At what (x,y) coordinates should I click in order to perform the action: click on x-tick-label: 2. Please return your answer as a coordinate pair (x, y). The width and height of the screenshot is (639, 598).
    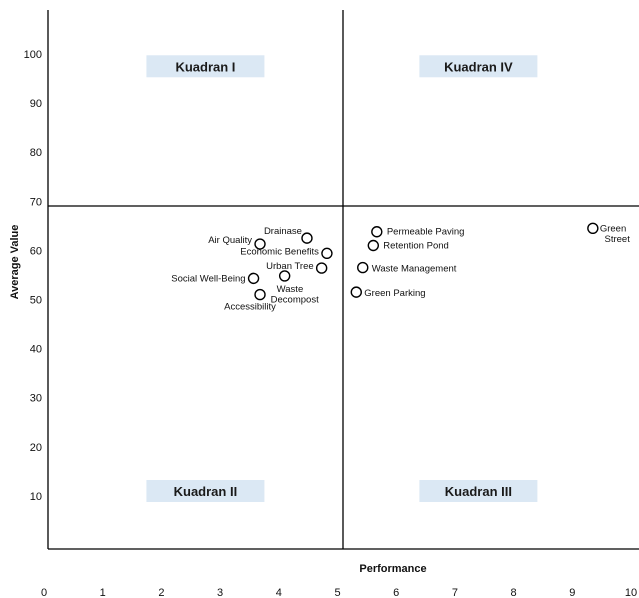
    Looking at the image, I should click on (161, 592).